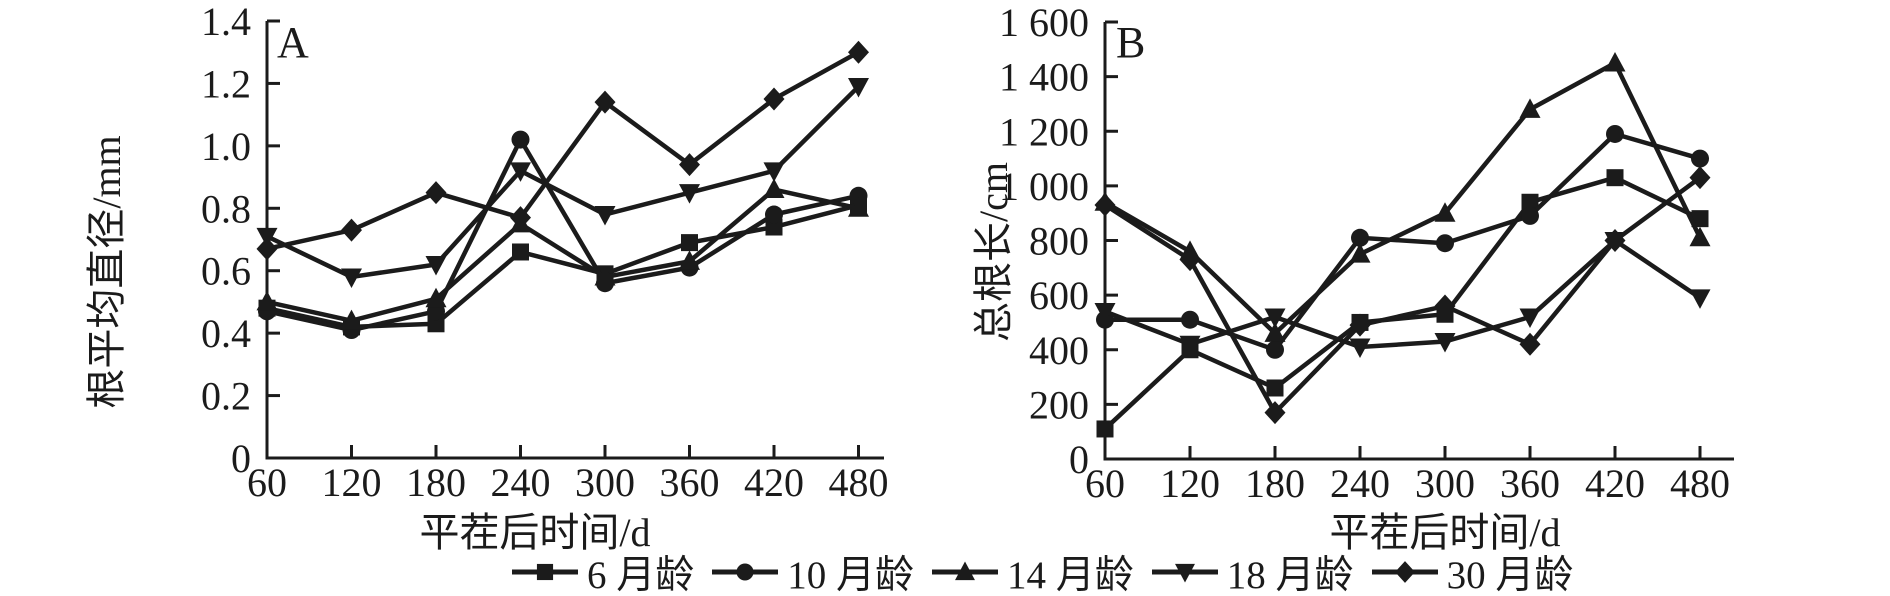 The height and width of the screenshot is (596, 1890). I want to click on legend-item-diamond: 30 月龄, so click(1472, 570).